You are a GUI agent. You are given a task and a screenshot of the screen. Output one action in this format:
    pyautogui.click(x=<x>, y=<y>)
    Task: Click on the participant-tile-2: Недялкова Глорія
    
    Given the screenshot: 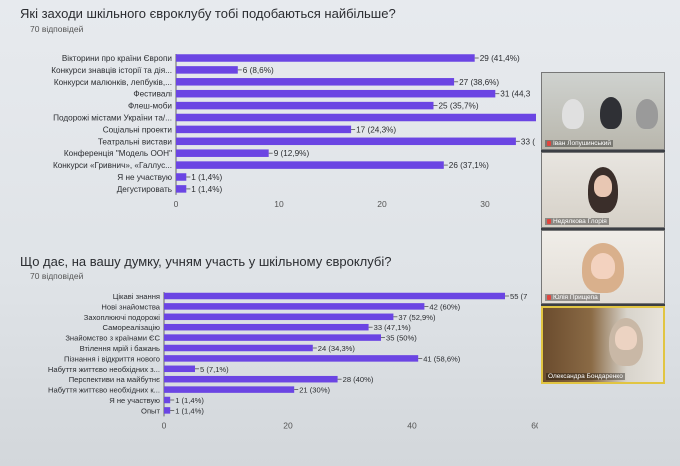 What is the action you would take?
    pyautogui.click(x=603, y=190)
    